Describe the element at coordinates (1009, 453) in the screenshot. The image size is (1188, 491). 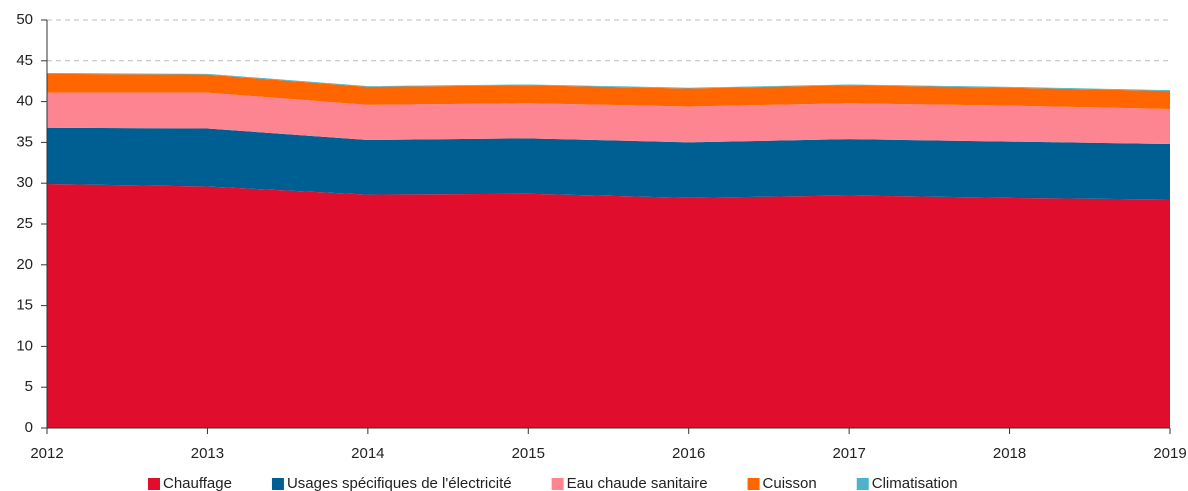
I see `x-tick-label: 2018` at that location.